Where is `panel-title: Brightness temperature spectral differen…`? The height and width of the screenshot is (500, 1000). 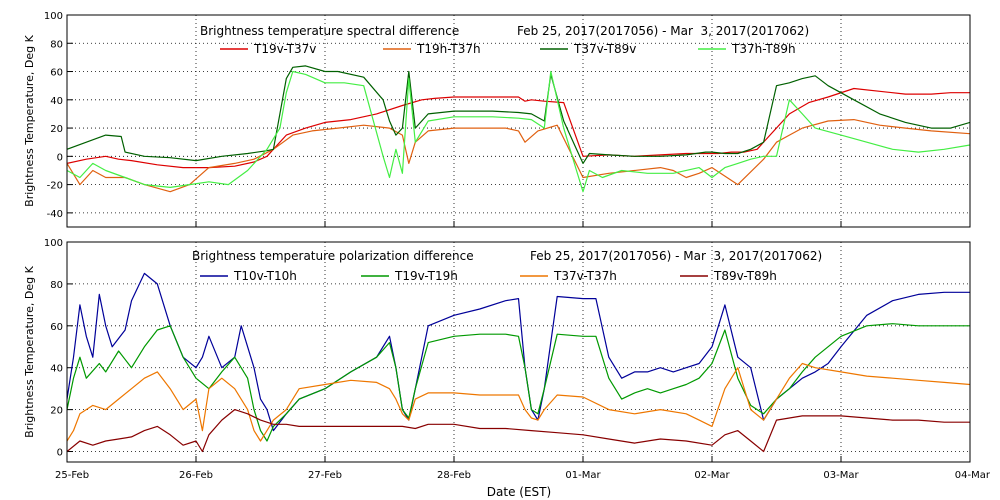 panel-title: Brightness temperature spectral differen… is located at coordinates (329, 31).